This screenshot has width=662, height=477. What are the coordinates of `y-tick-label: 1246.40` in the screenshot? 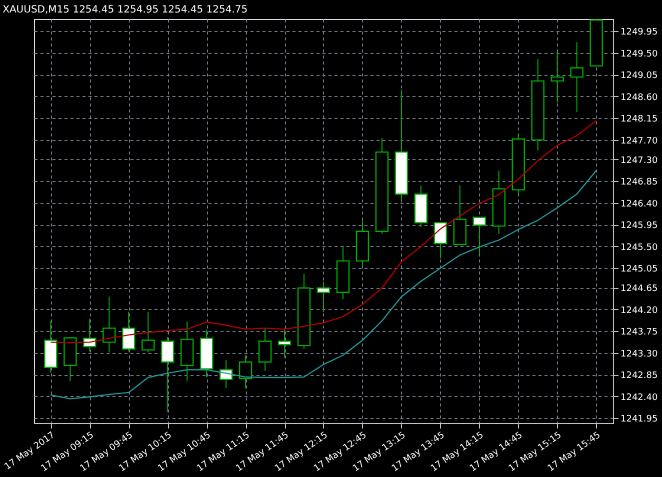 It's located at (639, 204).